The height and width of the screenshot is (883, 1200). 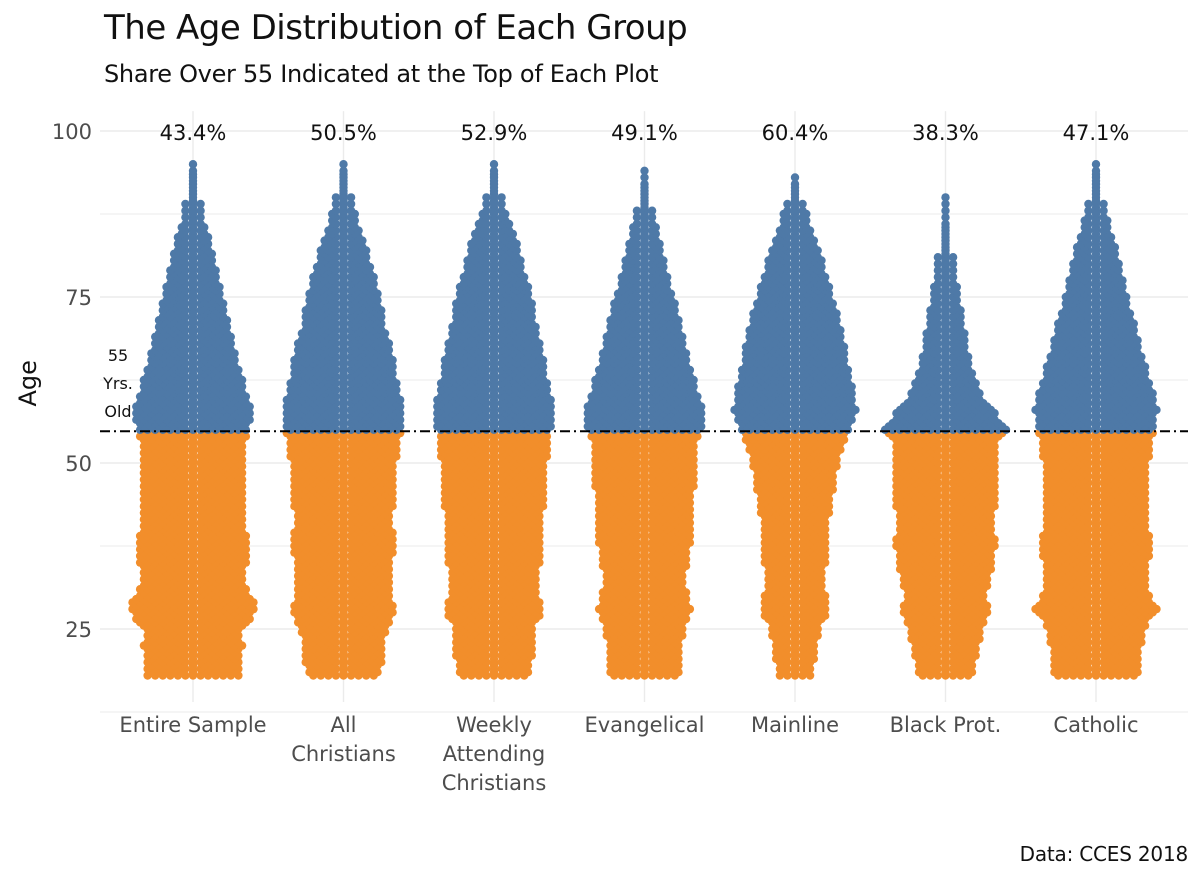 I want to click on y-axis: 25 50 75 100 Age, so click(x=53, y=381).